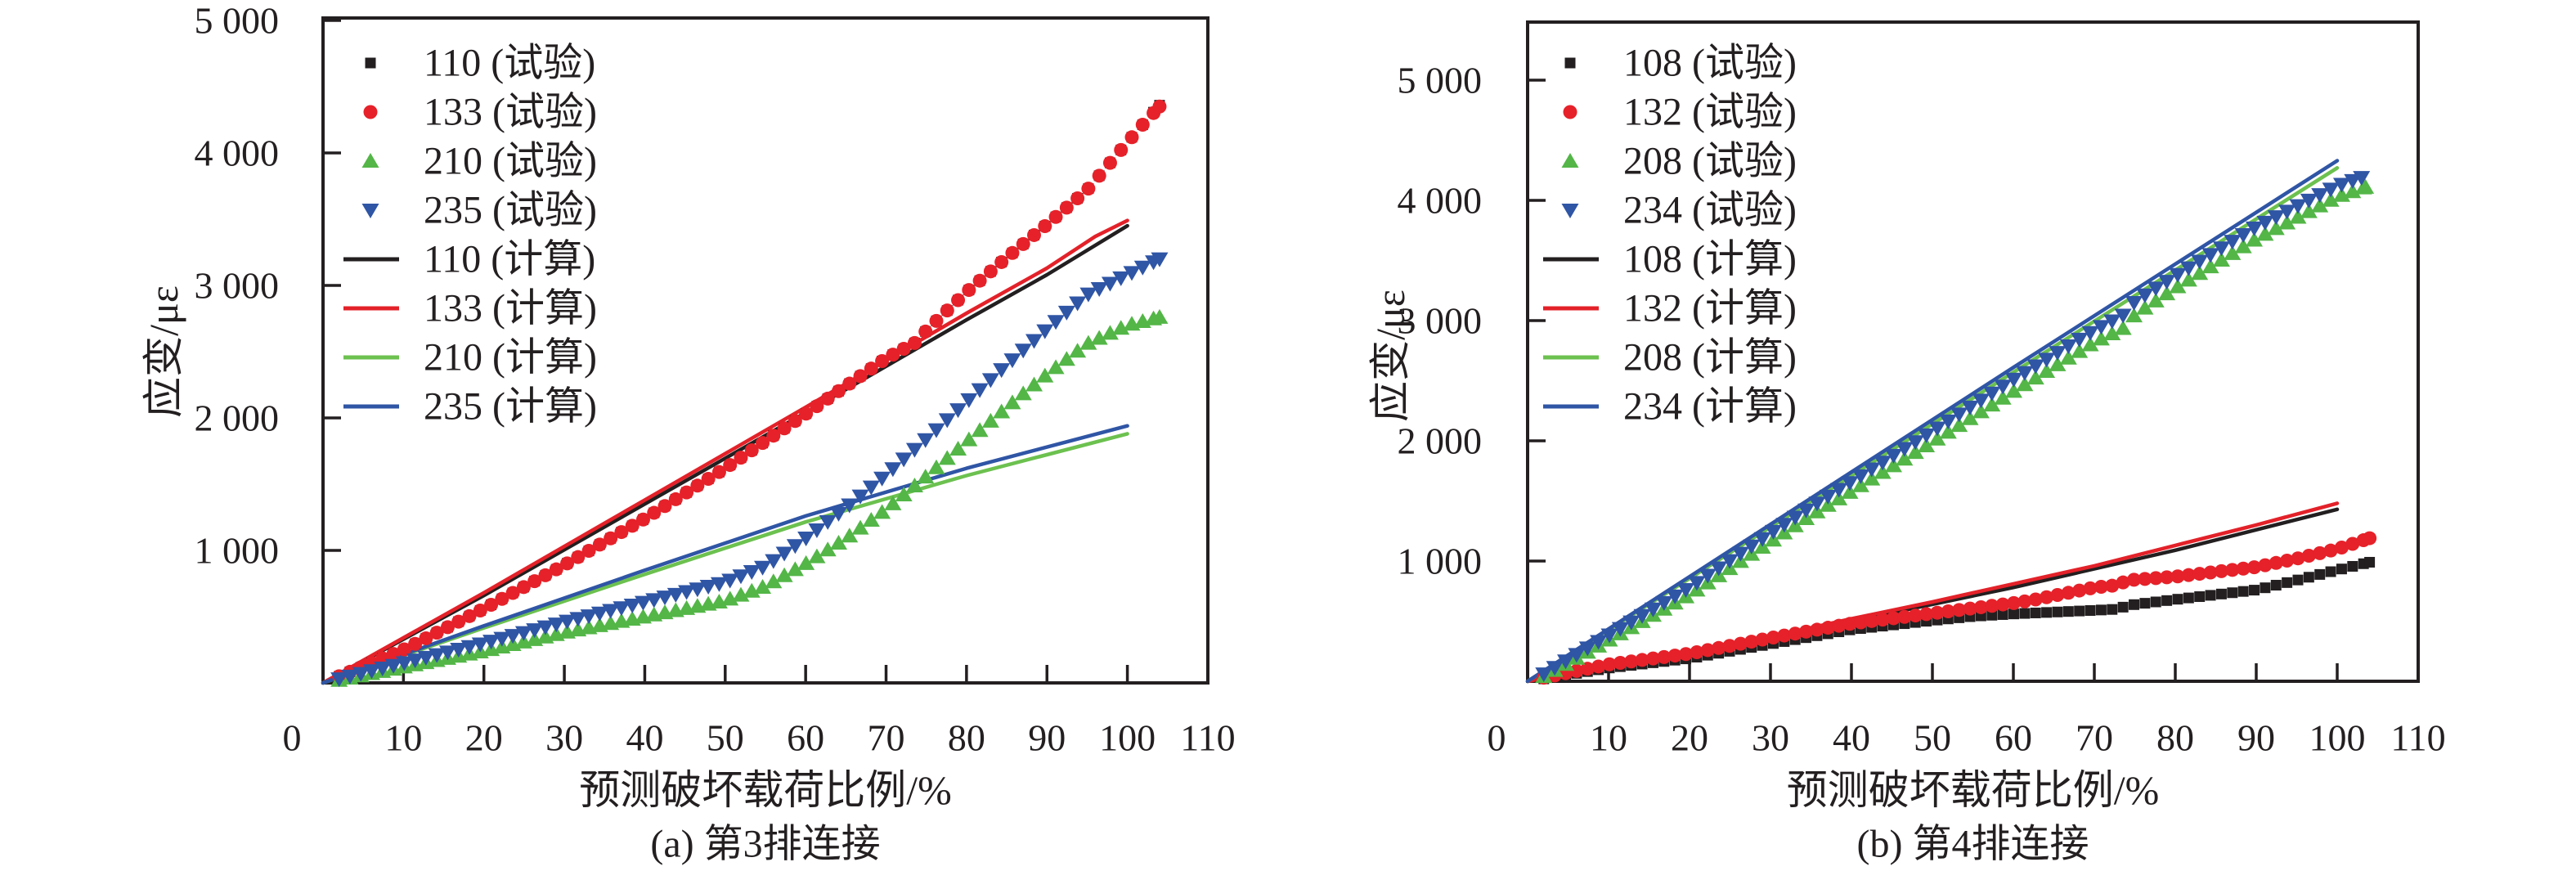 The image size is (2576, 880). What do you see at coordinates (749, 497) in the screenshot?
I see `series-markers` at bounding box center [749, 497].